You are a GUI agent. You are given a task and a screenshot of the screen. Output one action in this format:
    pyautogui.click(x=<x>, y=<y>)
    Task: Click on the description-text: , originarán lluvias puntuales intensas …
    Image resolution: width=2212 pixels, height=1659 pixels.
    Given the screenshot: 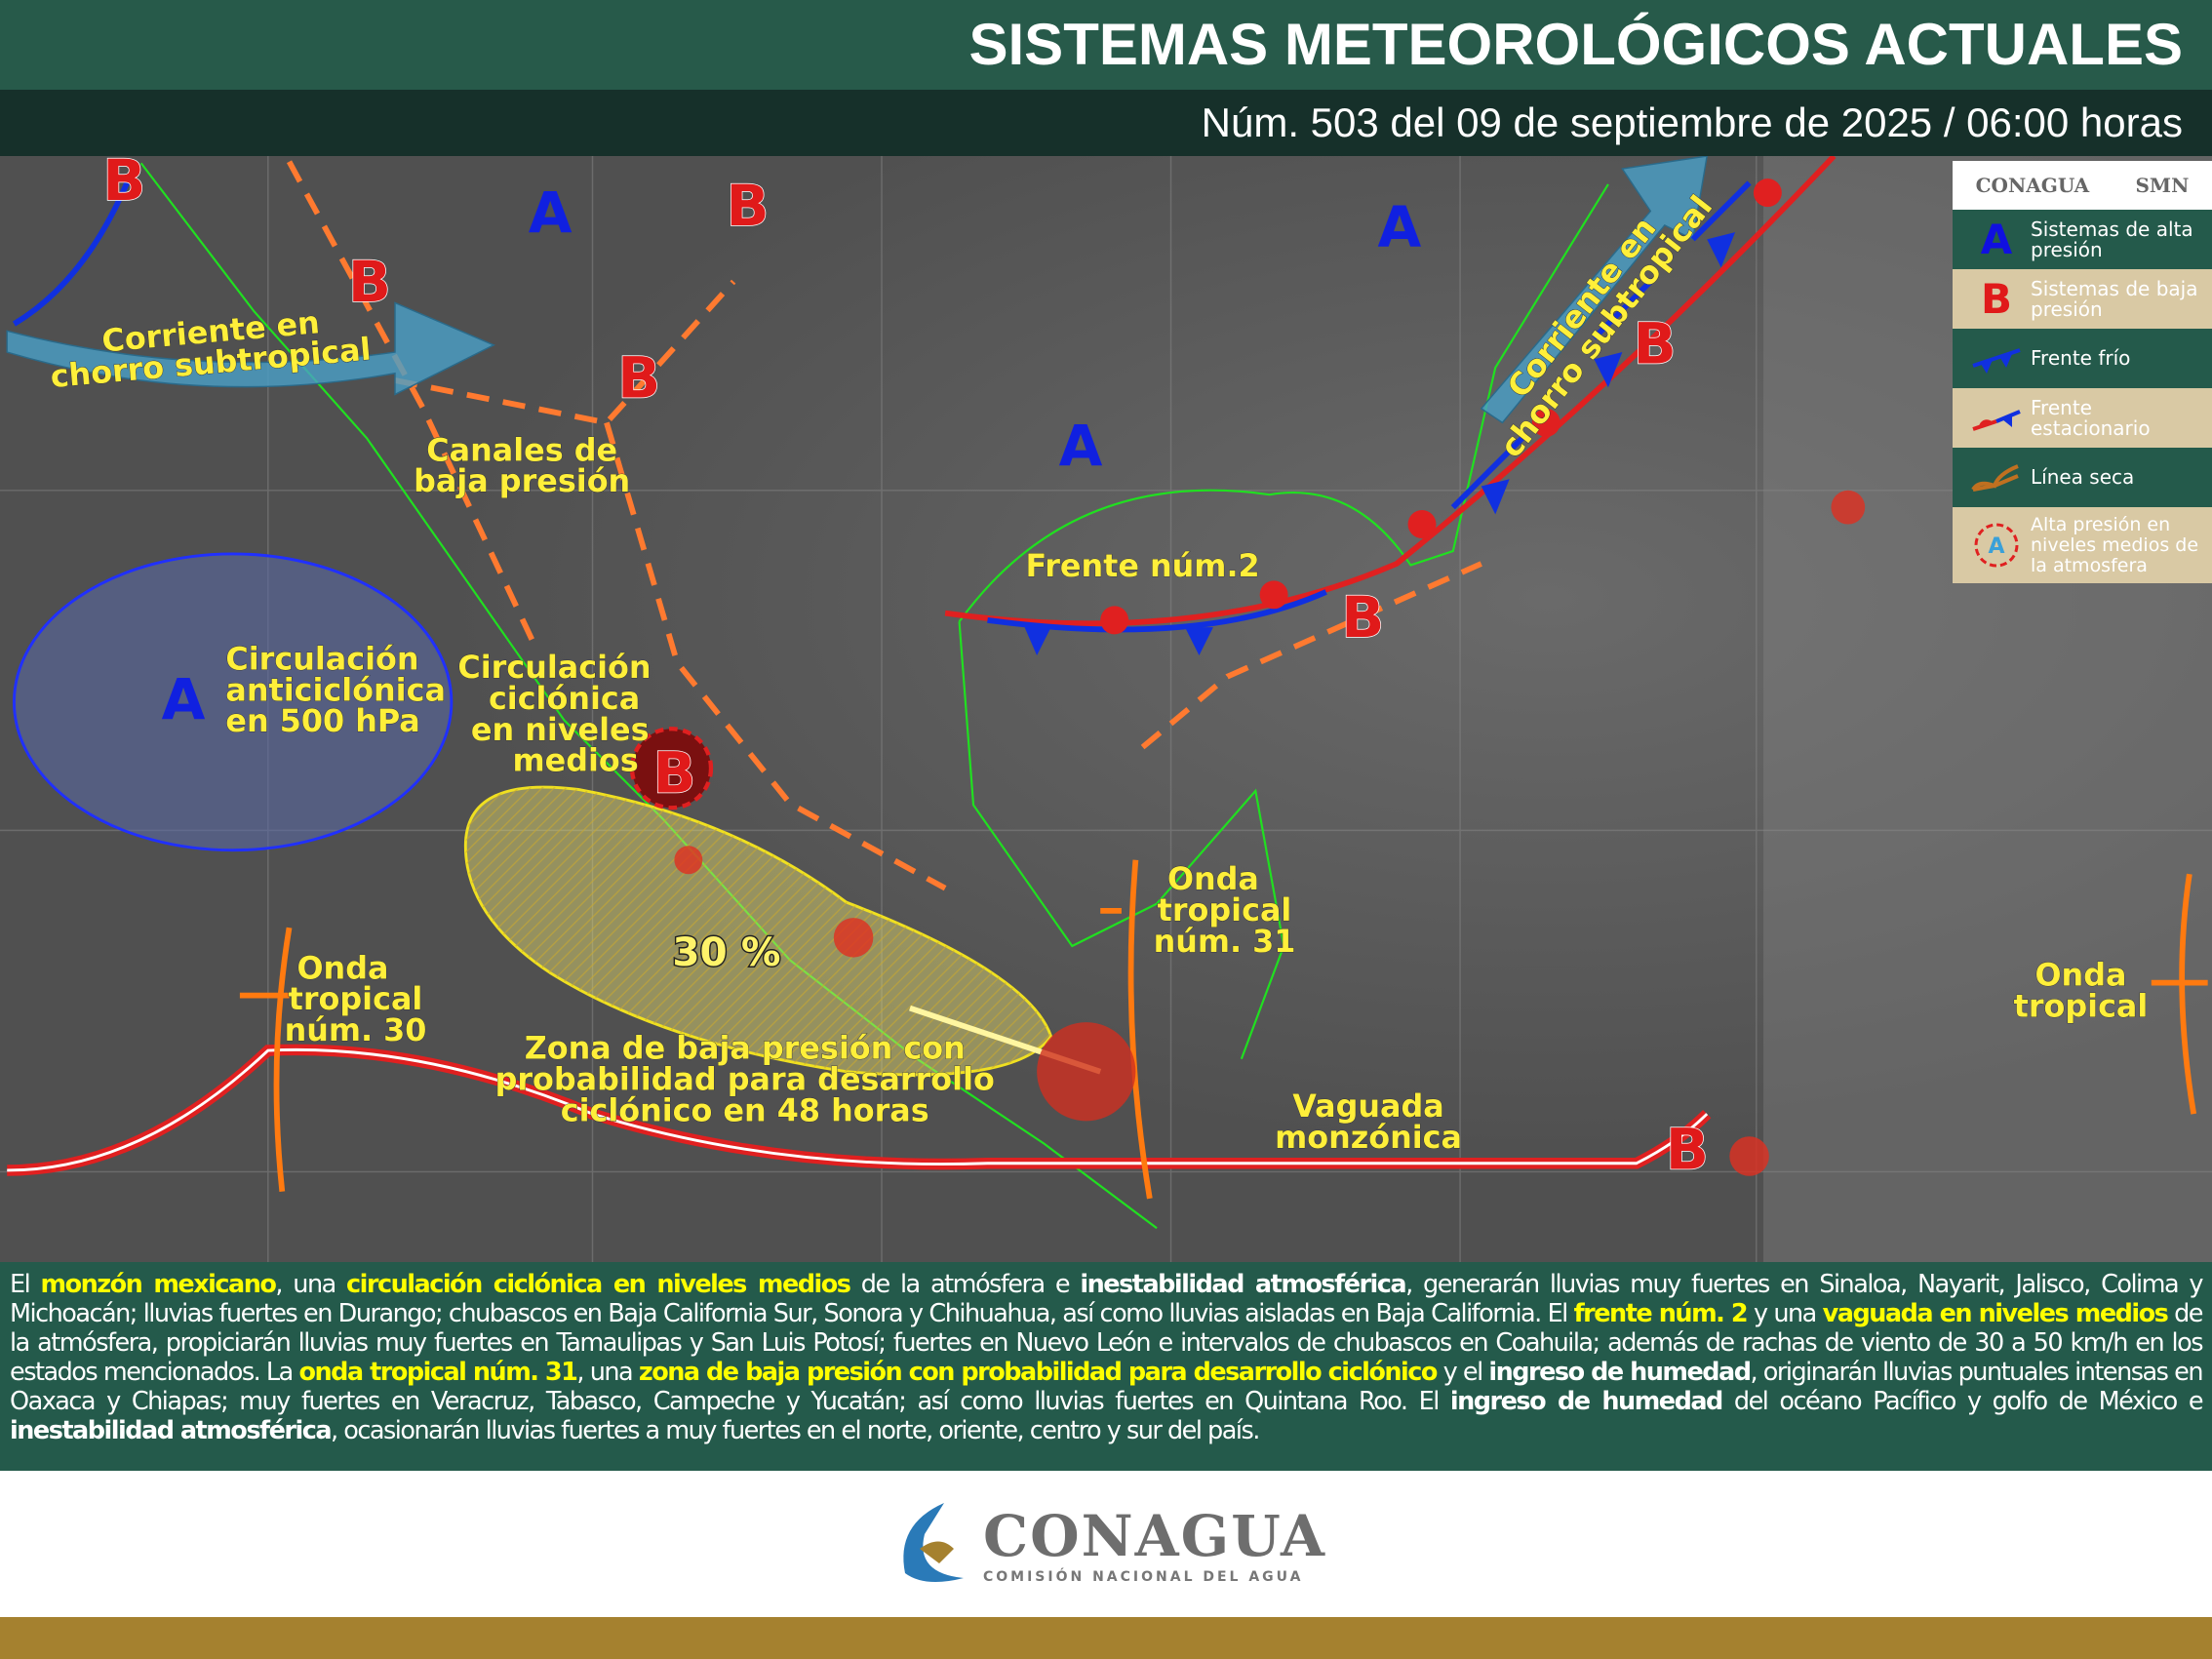 What is the action you would take?
    pyautogui.click(x=1107, y=1387)
    